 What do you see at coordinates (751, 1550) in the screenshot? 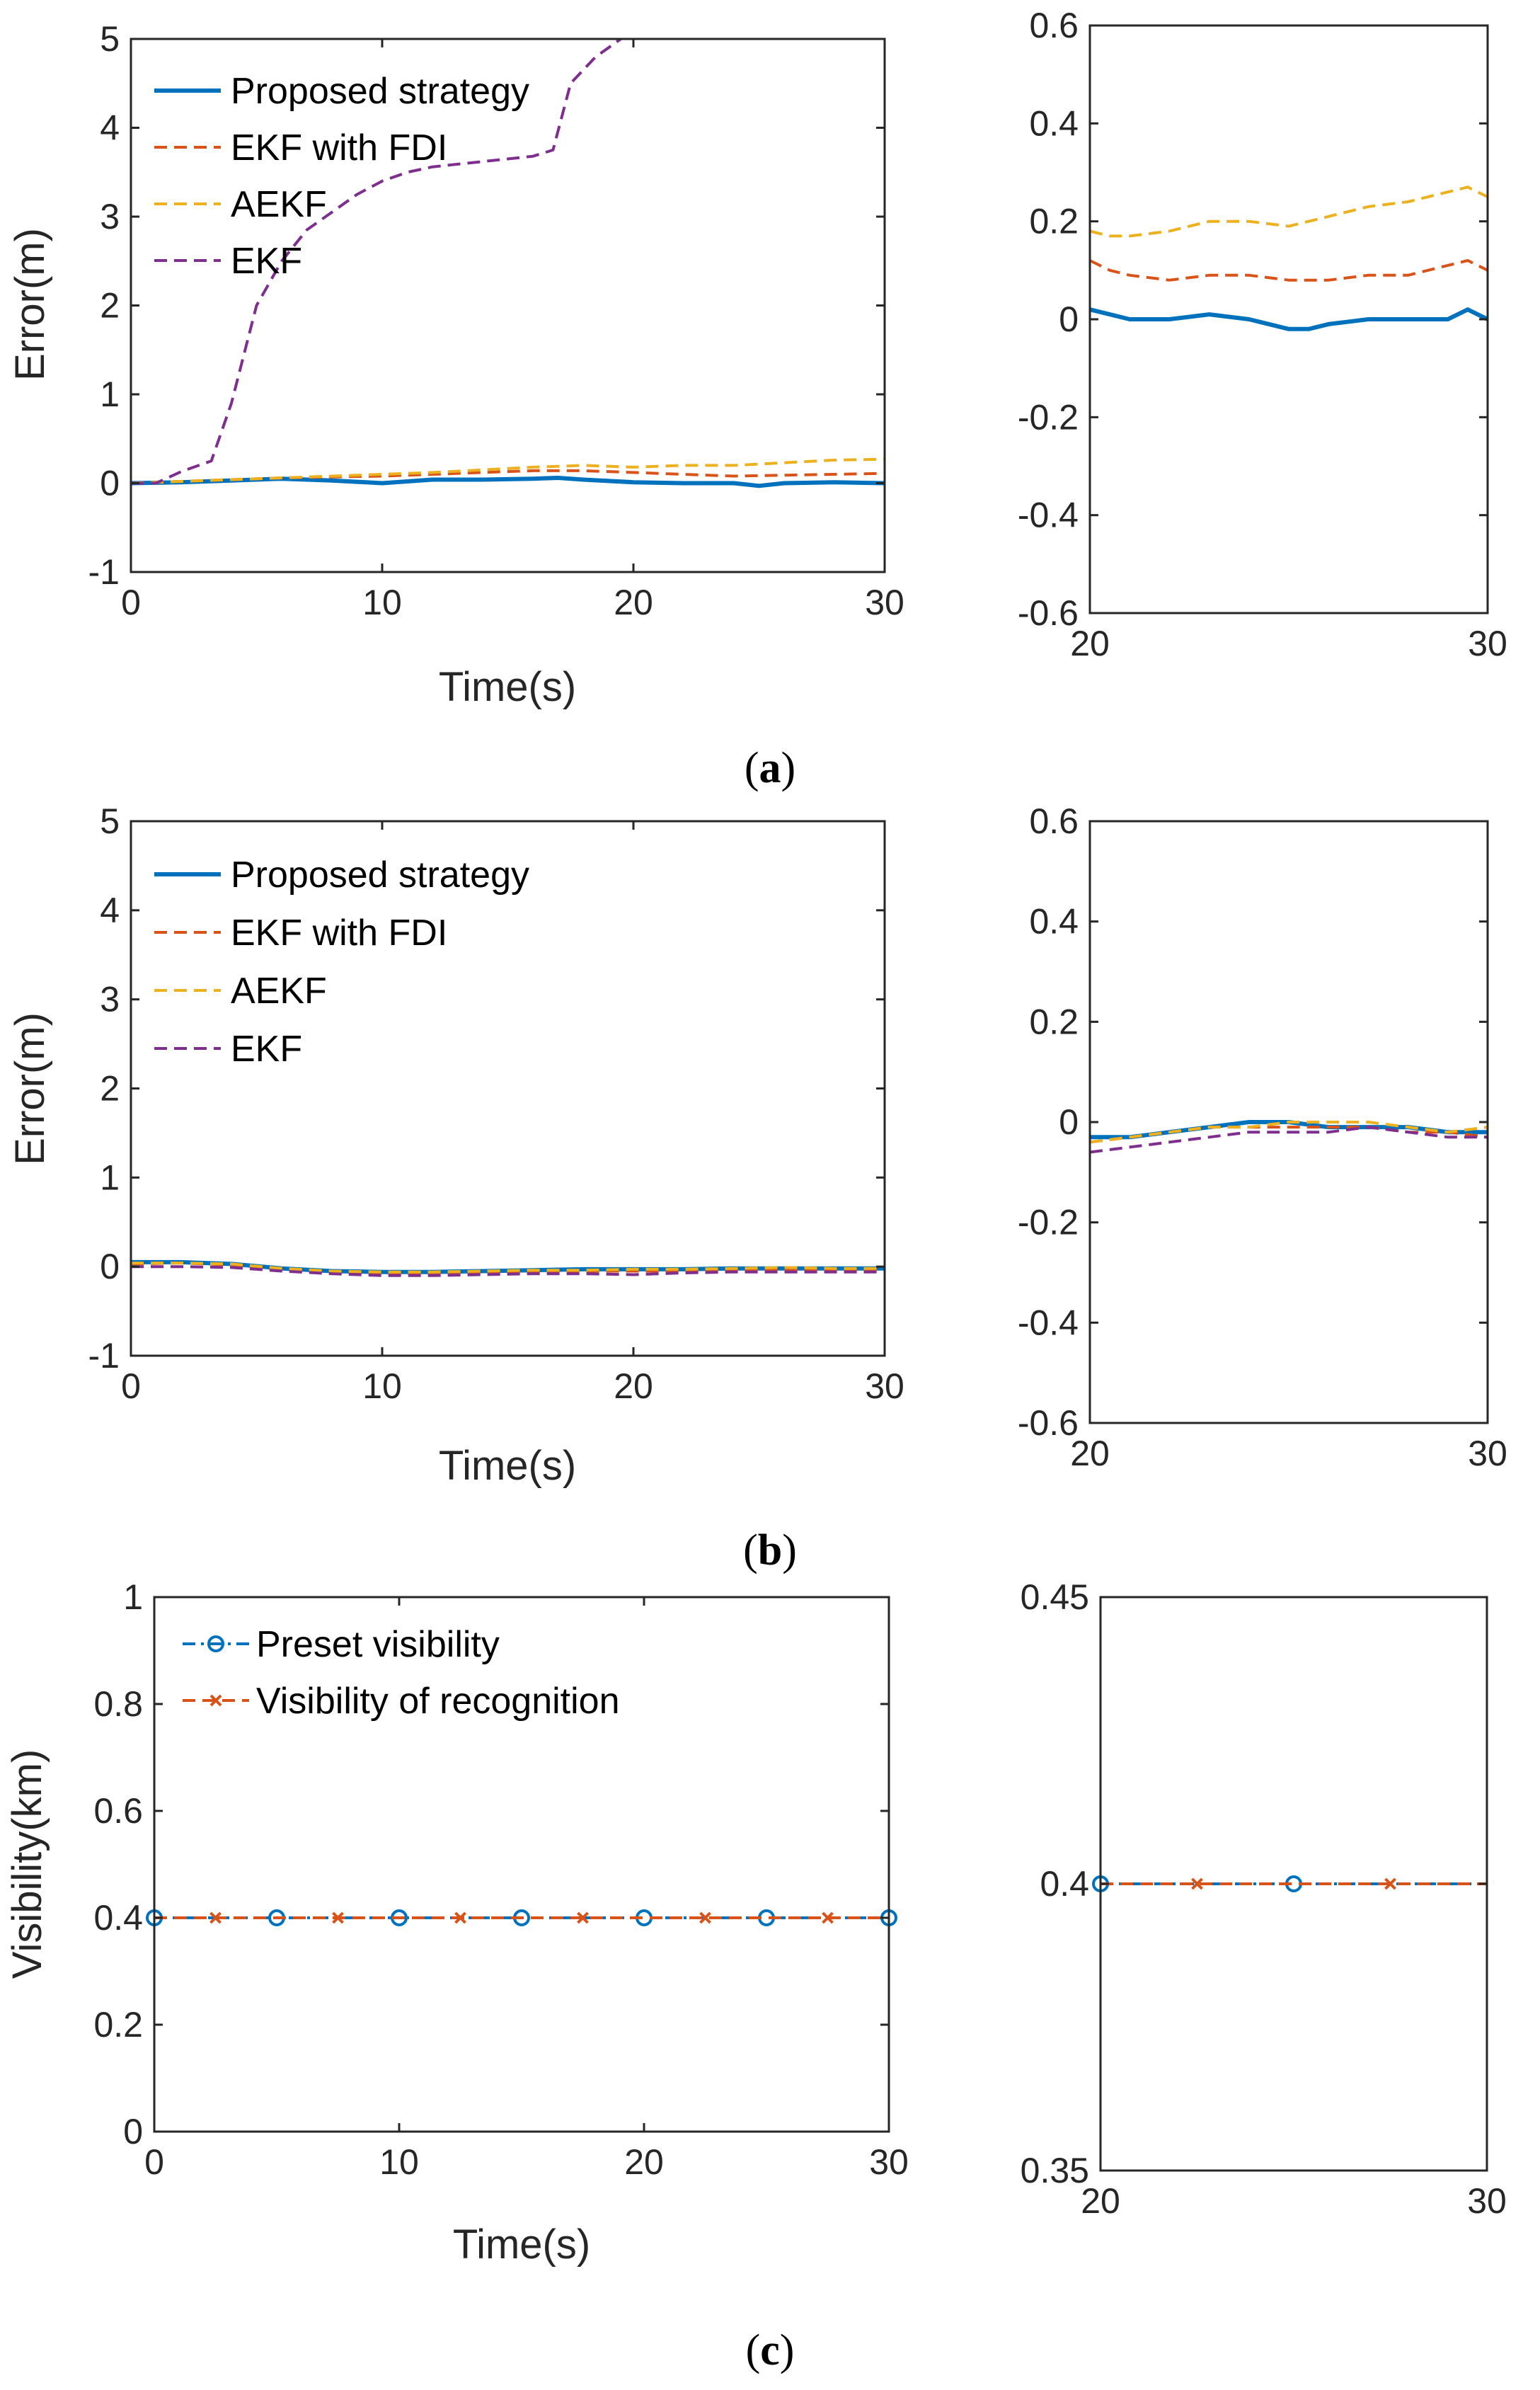
I see `caption-b-open: (` at bounding box center [751, 1550].